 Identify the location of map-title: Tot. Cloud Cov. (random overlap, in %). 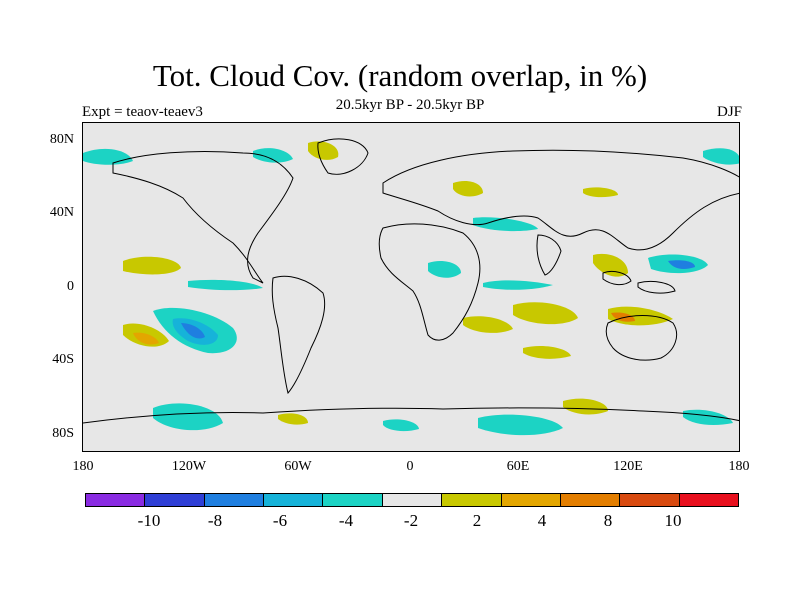
(400, 75).